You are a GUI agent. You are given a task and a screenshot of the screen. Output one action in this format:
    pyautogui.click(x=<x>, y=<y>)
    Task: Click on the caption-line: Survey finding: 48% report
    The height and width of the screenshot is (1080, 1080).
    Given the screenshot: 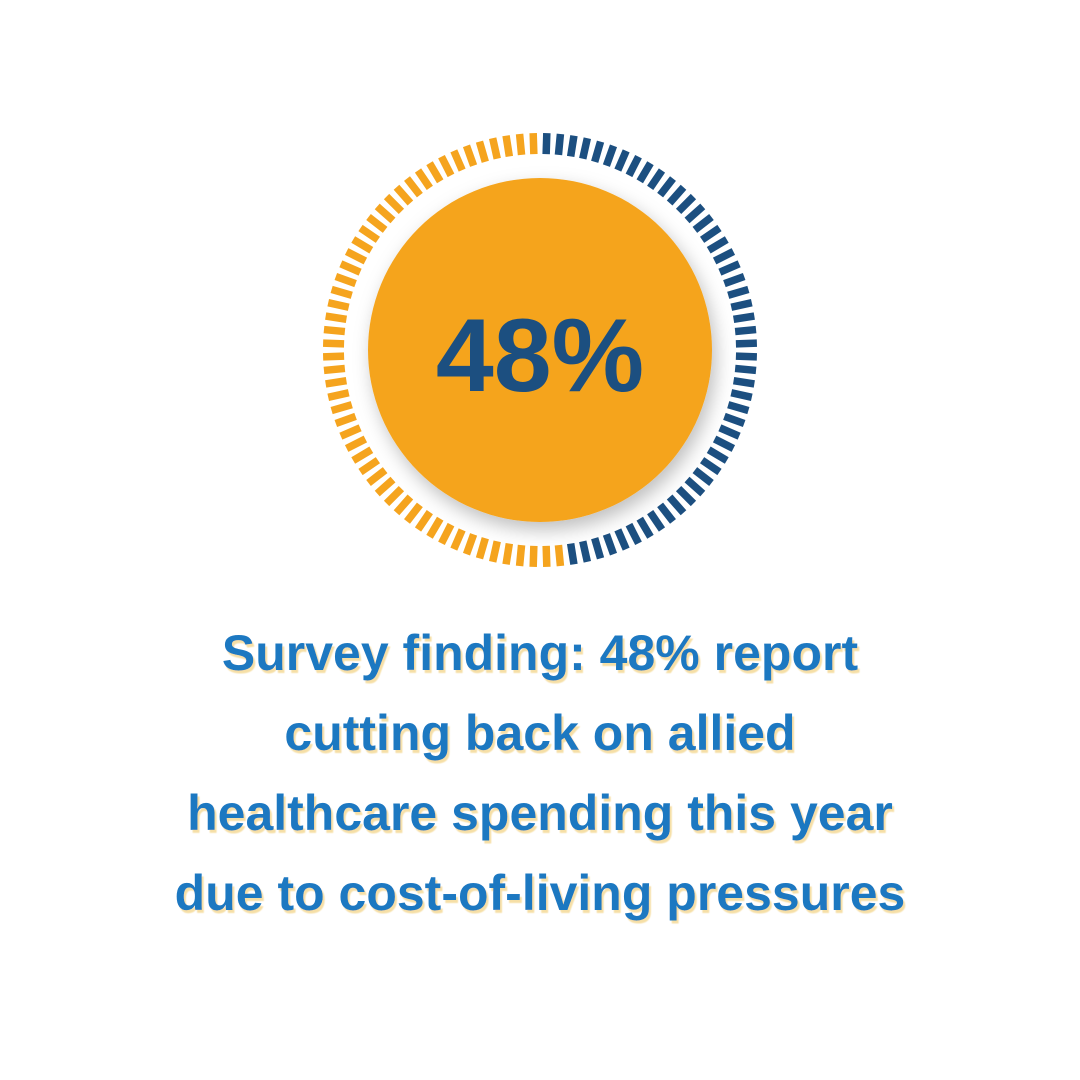 What is the action you would take?
    pyautogui.click(x=540, y=653)
    